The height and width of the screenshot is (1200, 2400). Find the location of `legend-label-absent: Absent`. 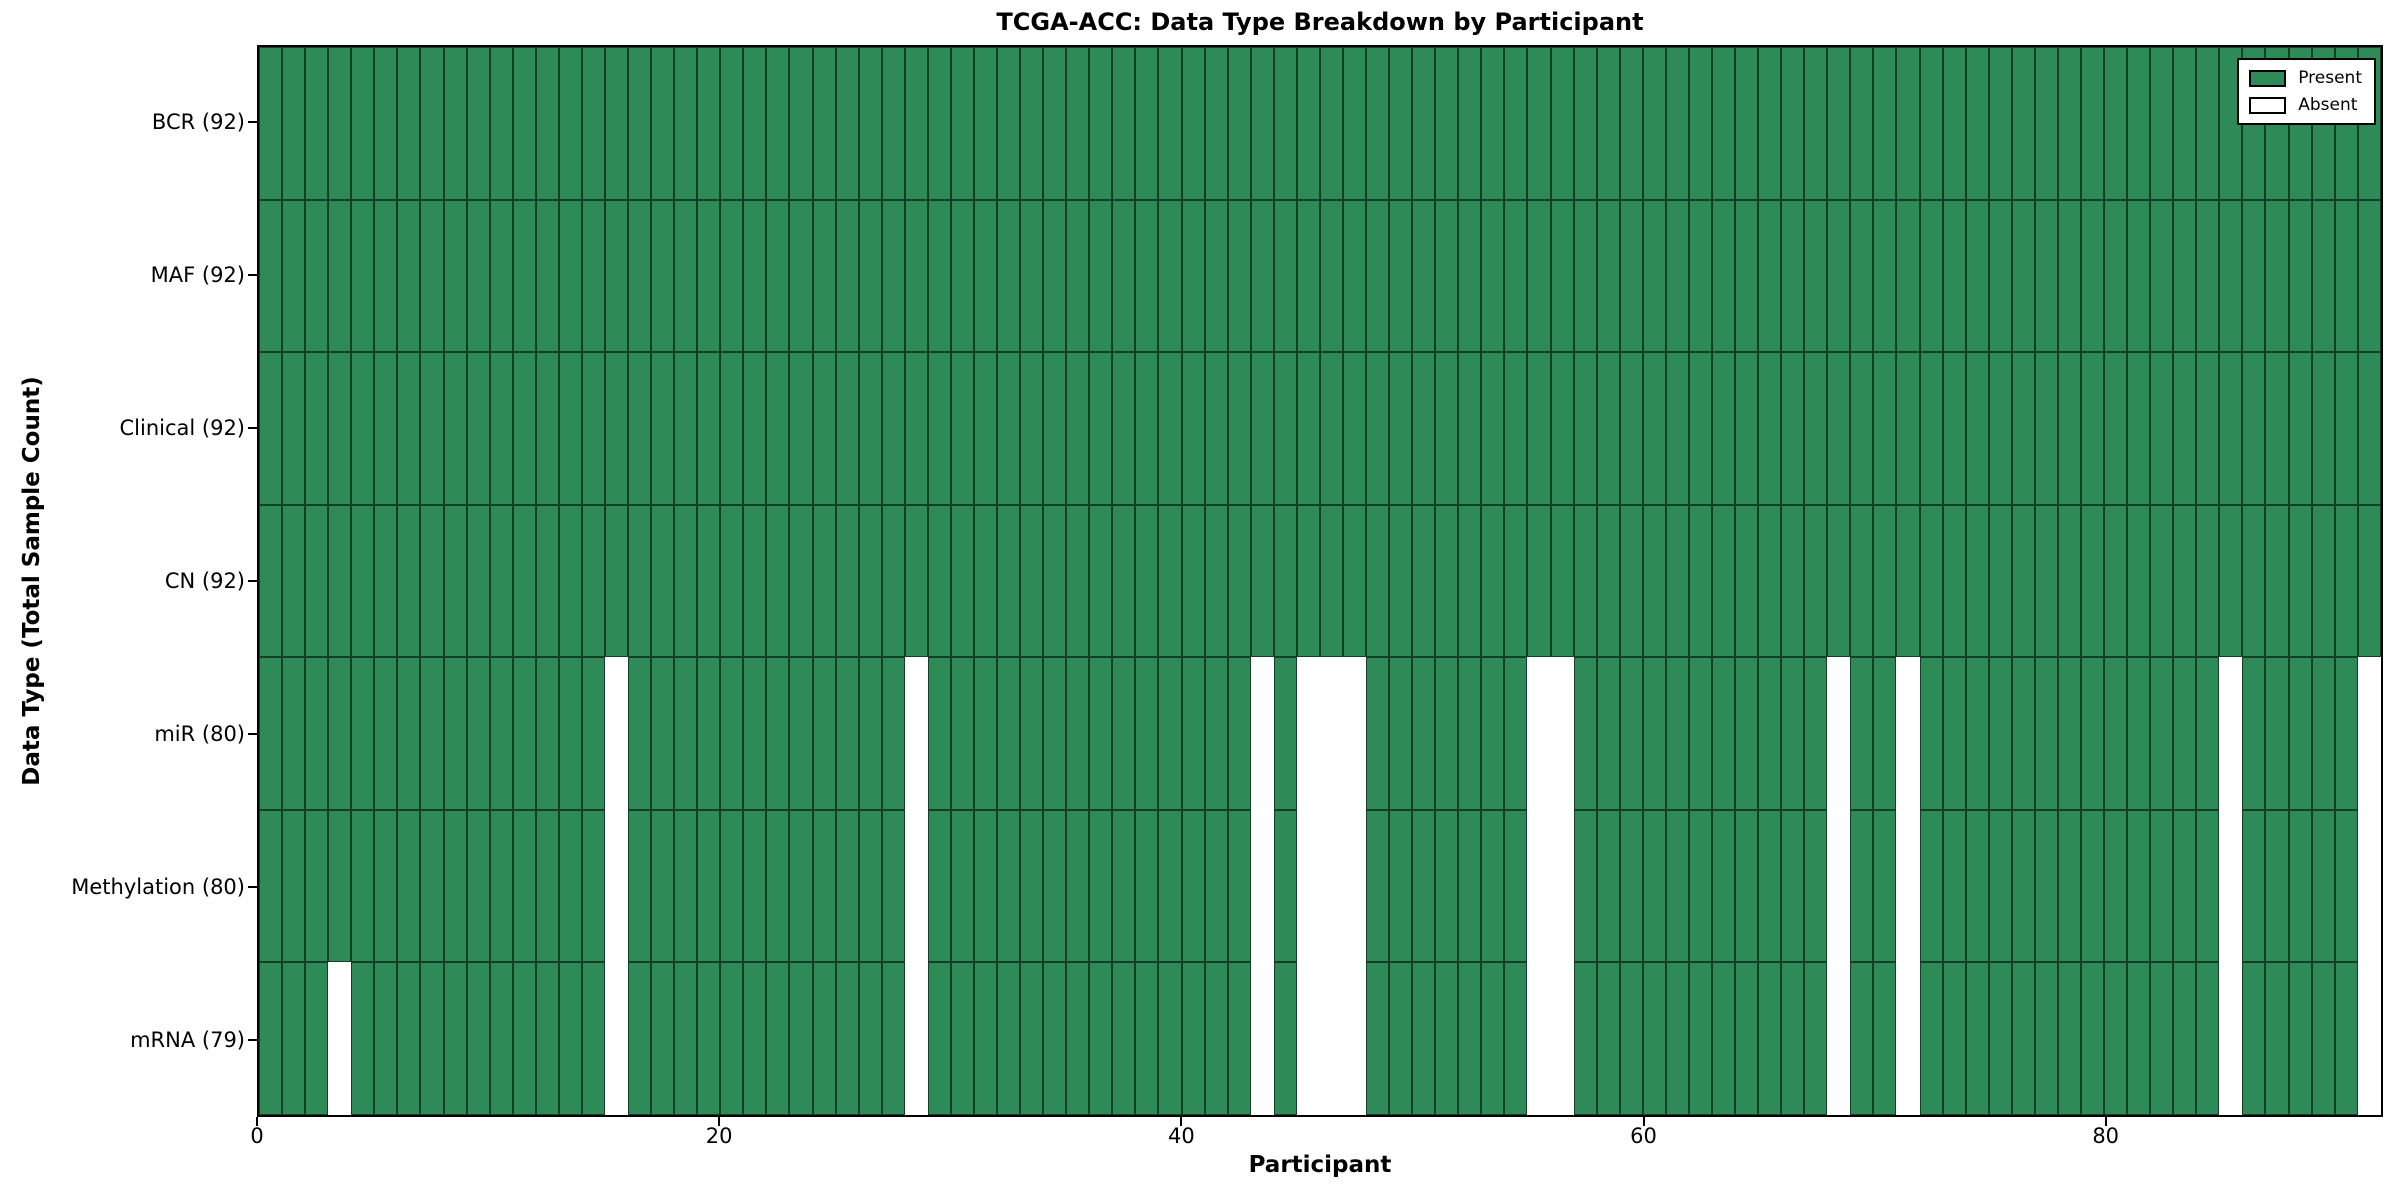

legend-label-absent: Absent is located at coordinates (2328, 105).